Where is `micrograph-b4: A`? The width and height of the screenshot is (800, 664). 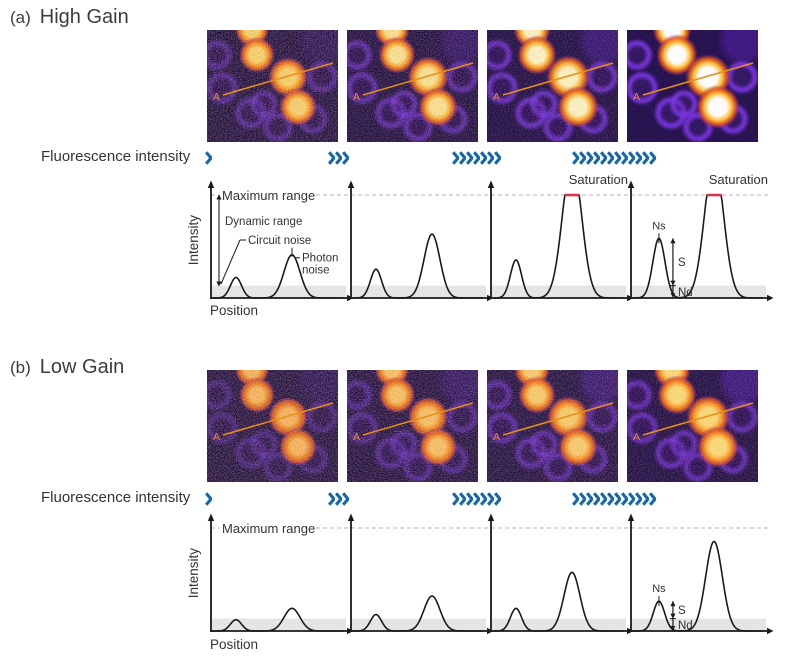
micrograph-b4: A is located at coordinates (692, 426).